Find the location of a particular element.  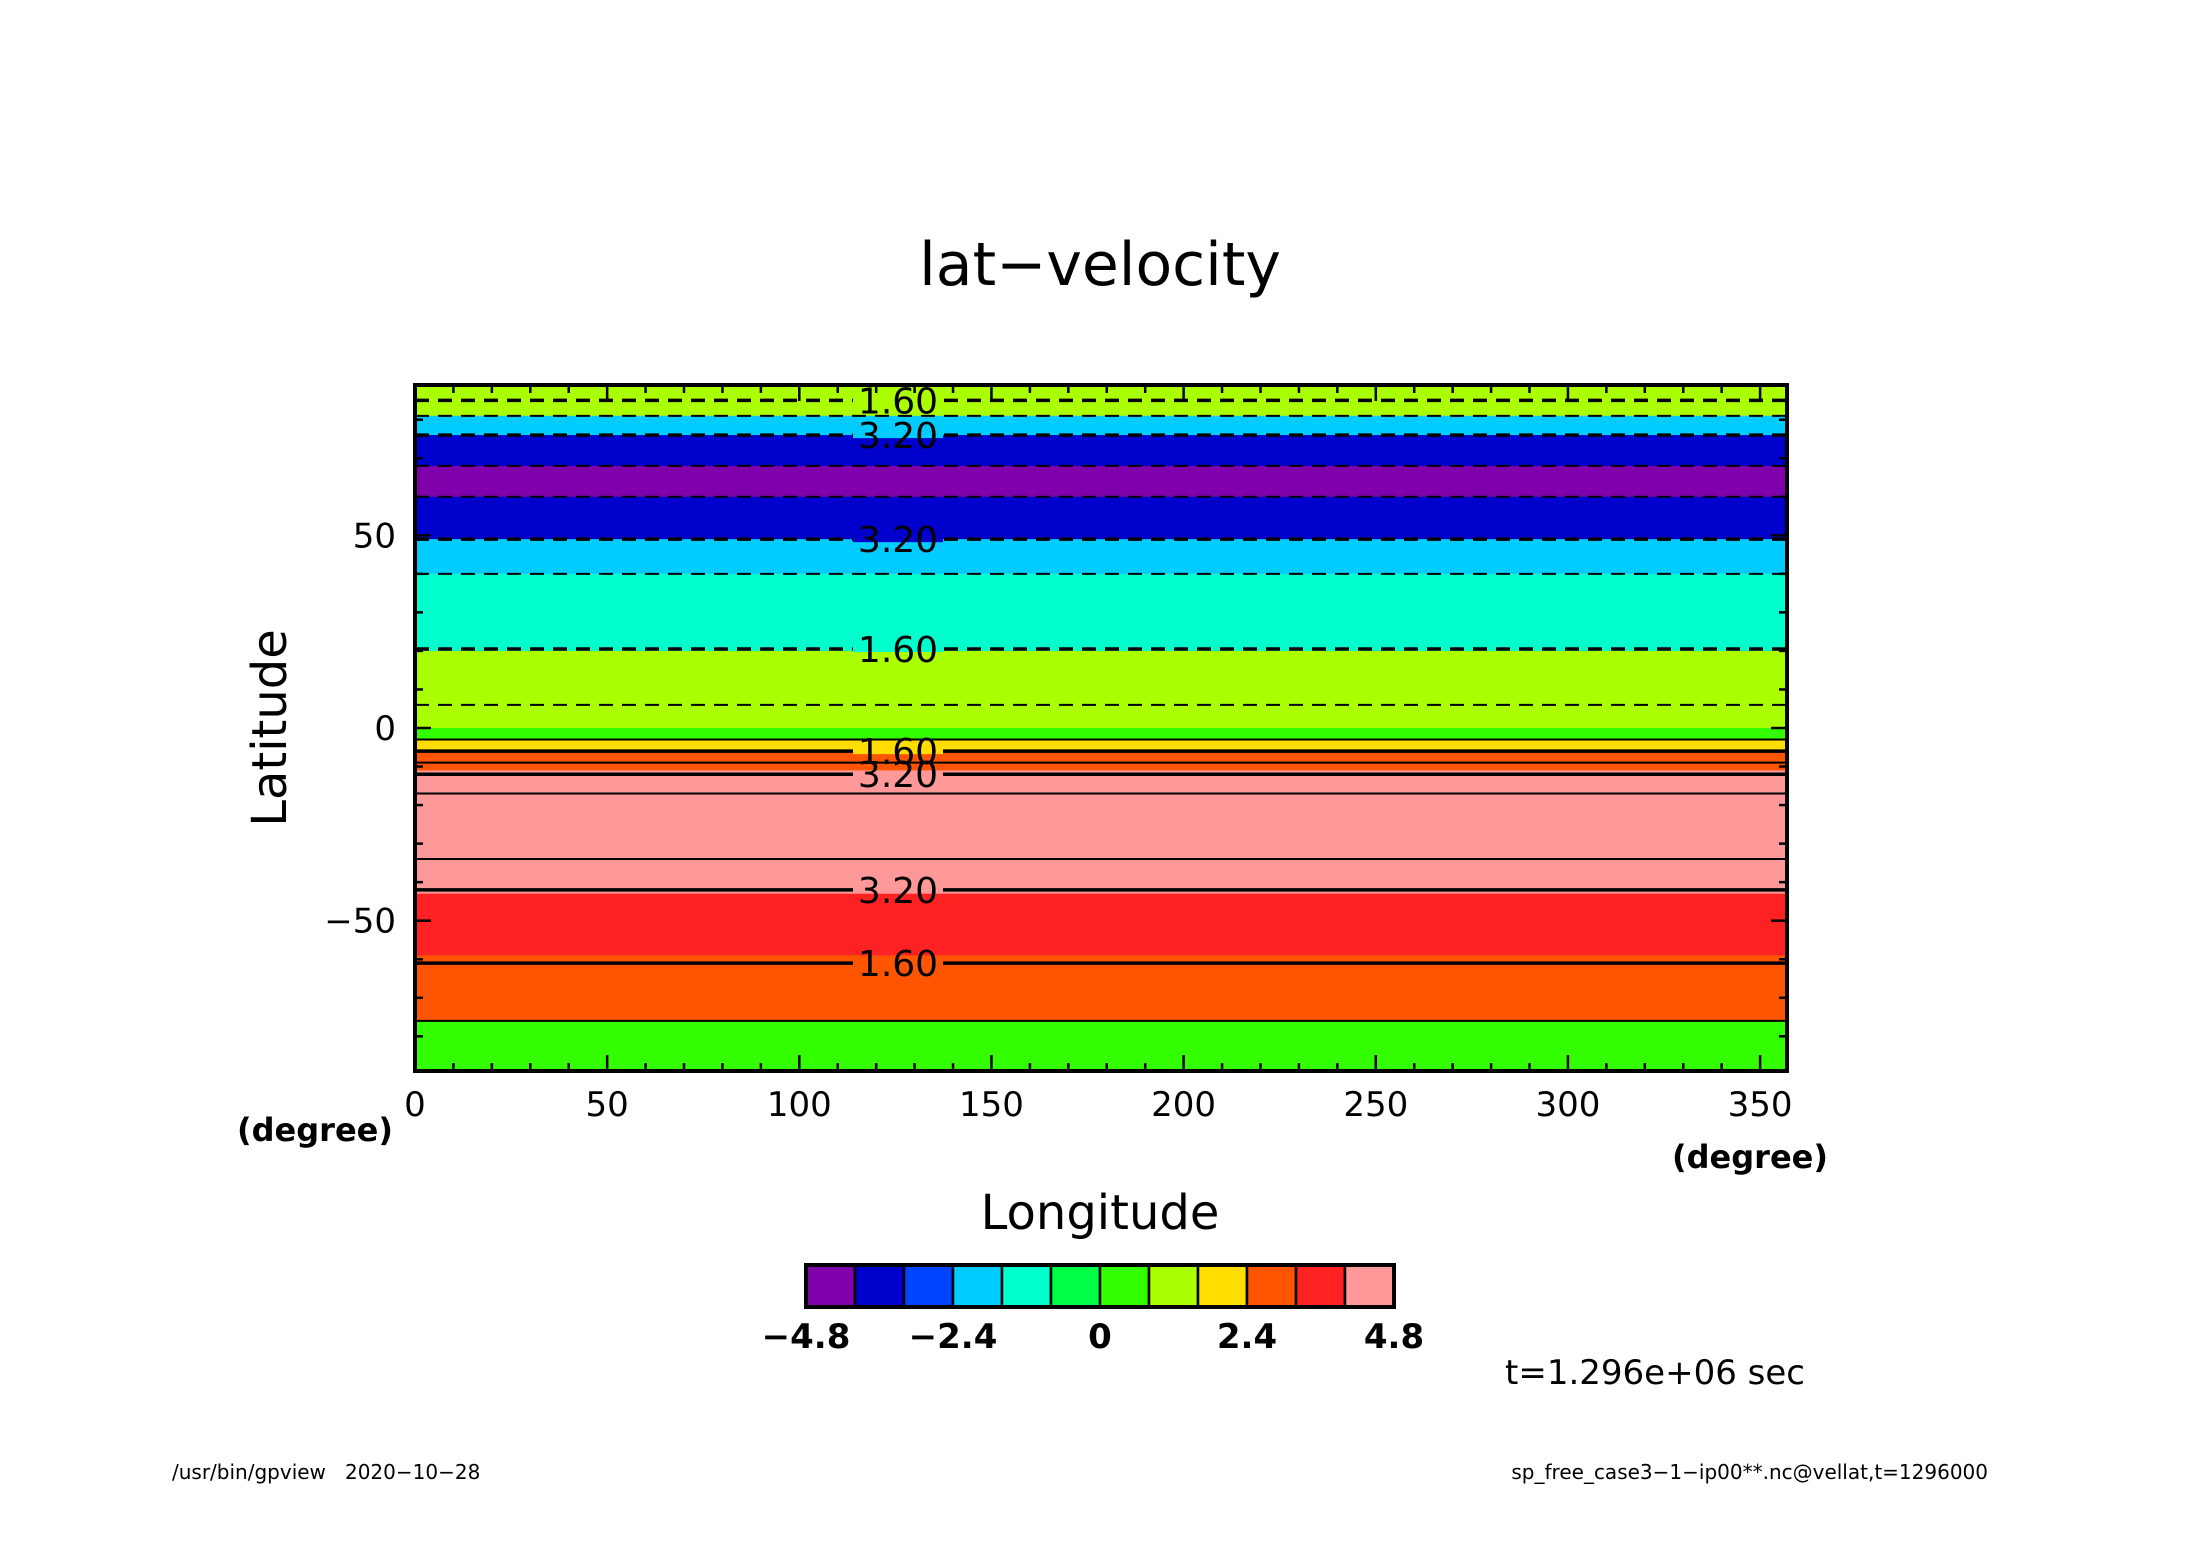

x-unit-left: (degree) is located at coordinates (315, 1130).